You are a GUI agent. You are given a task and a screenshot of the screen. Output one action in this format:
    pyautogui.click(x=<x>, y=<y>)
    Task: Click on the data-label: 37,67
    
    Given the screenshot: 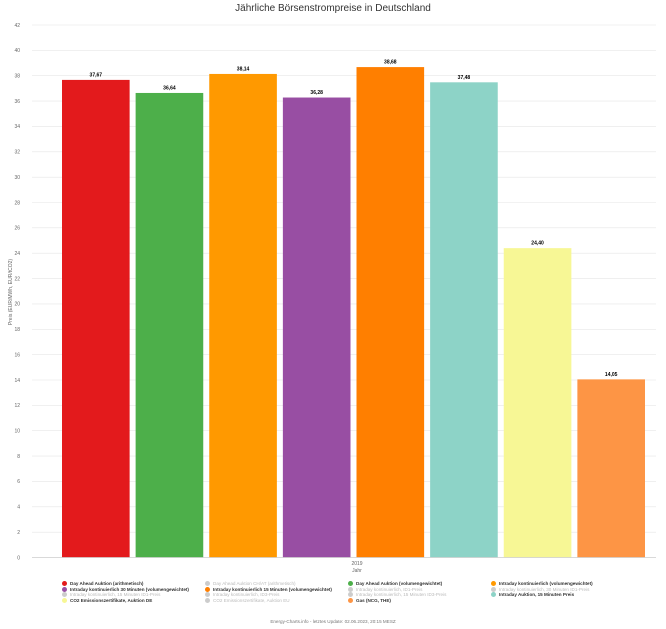 What is the action you would take?
    pyautogui.click(x=96, y=75)
    